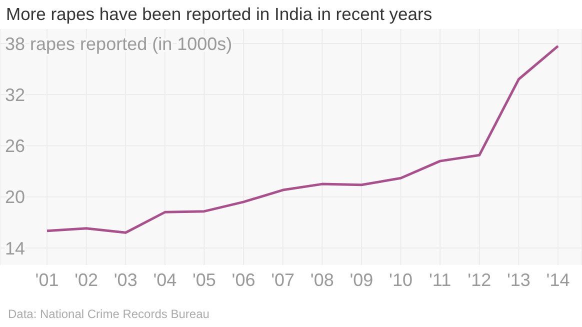 Image resolution: width=582 pixels, height=327 pixels. What do you see at coordinates (558, 280) in the screenshot?
I see `x-tick-label: '14` at bounding box center [558, 280].